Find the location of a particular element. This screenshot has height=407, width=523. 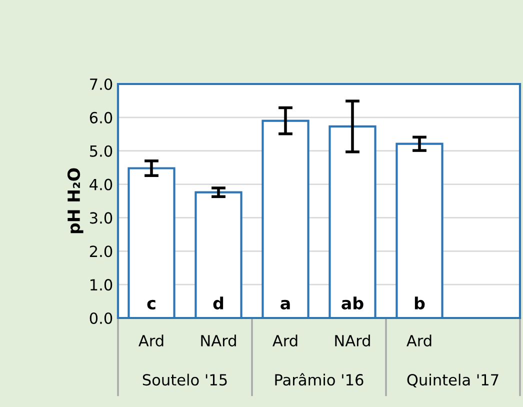

text: Parâmio '16 is located at coordinates (319, 379).